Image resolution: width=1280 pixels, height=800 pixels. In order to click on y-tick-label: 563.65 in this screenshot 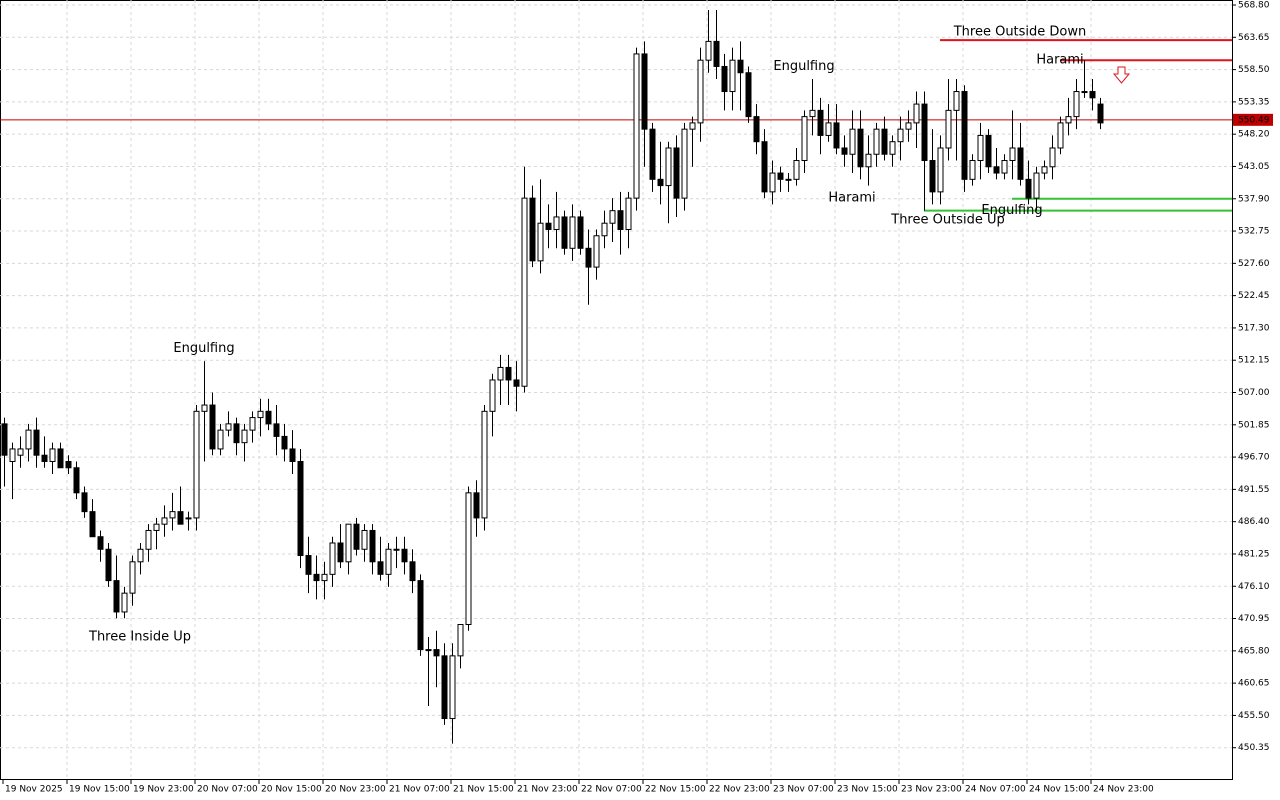, I will do `click(1254, 38)`.